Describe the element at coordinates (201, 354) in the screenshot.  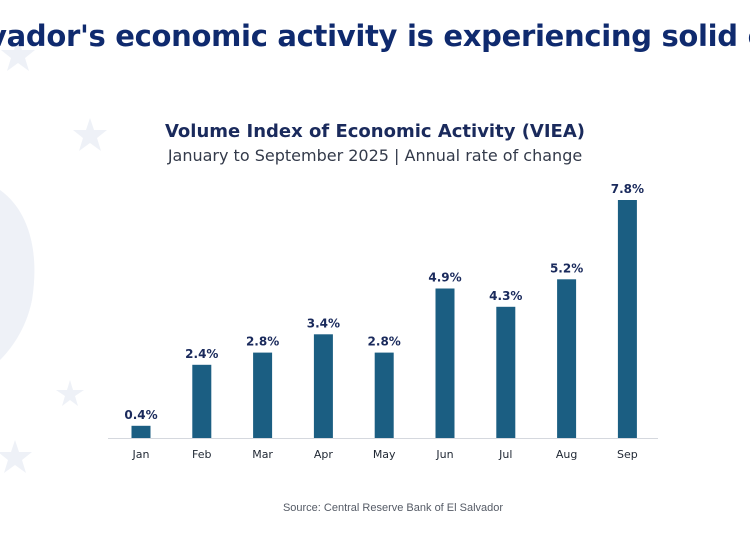
I see `data-label-feb: 2.4%` at that location.